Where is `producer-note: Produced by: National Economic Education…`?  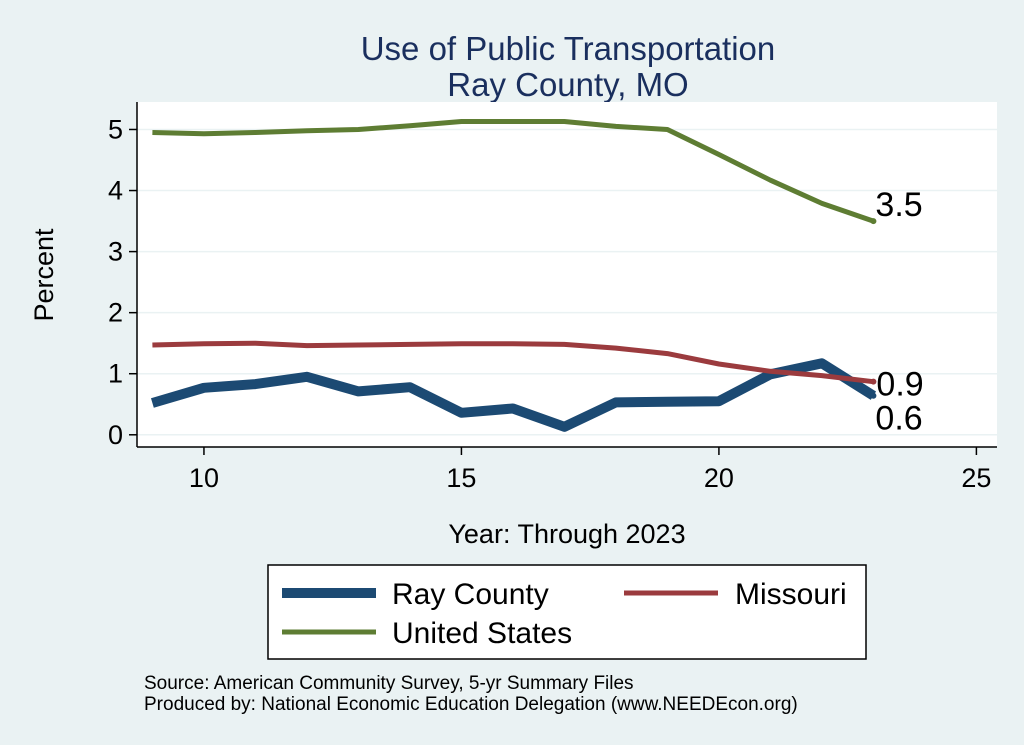 producer-note: Produced by: National Economic Education… is located at coordinates (471, 704).